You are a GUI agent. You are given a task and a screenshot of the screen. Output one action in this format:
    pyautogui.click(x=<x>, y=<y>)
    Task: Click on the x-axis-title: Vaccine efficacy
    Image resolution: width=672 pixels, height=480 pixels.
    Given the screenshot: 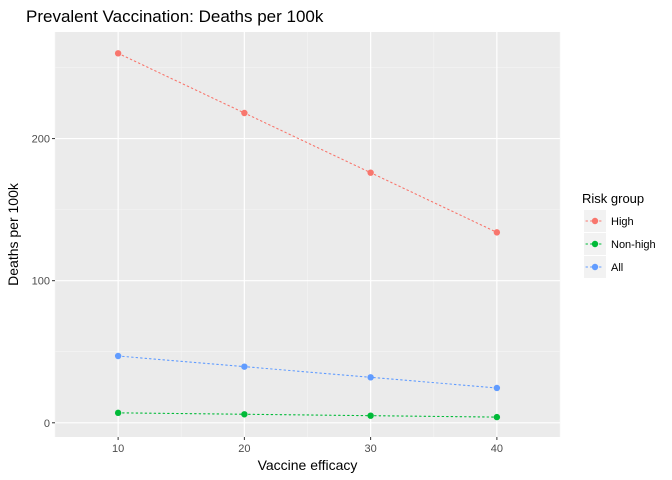 What is the action you would take?
    pyautogui.click(x=308, y=465)
    